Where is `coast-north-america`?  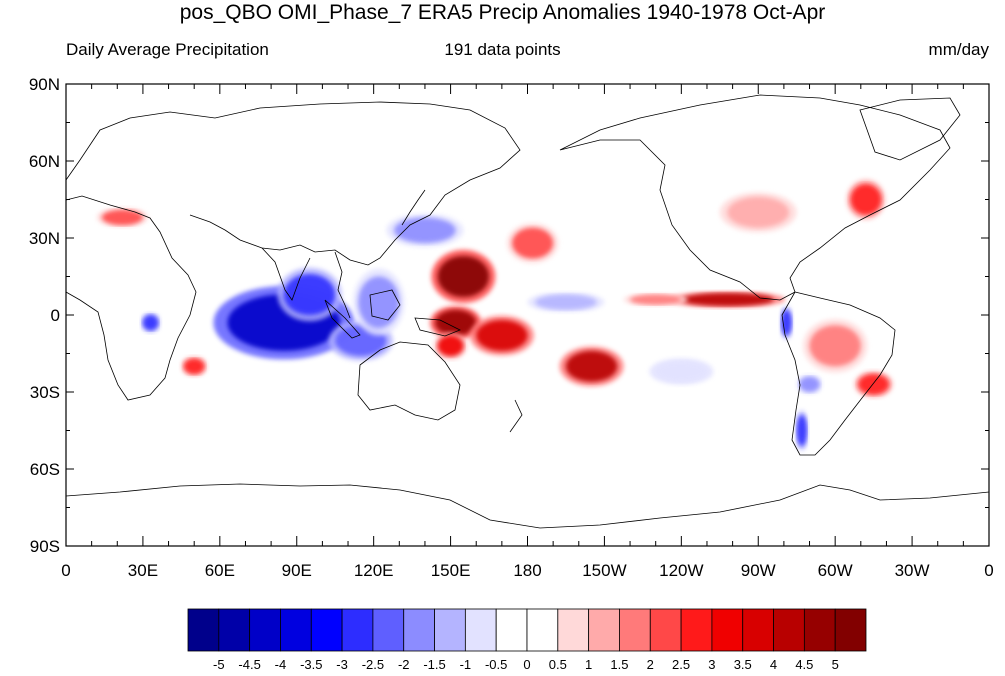
coast-north-america is located at coordinates (755, 197).